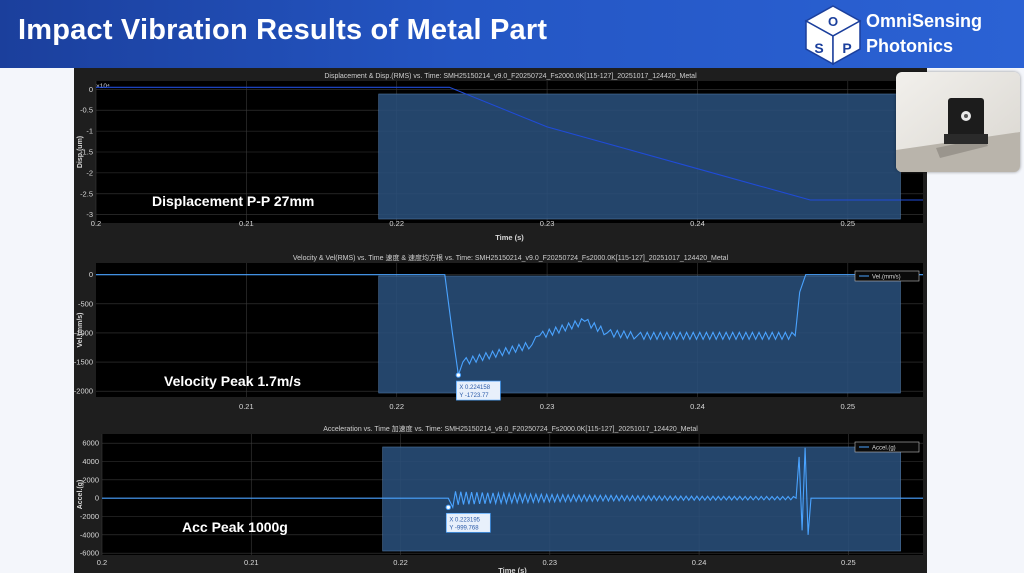  What do you see at coordinates (235, 527) in the screenshot?
I see `chart-annotation: Acc Peak 1000g` at bounding box center [235, 527].